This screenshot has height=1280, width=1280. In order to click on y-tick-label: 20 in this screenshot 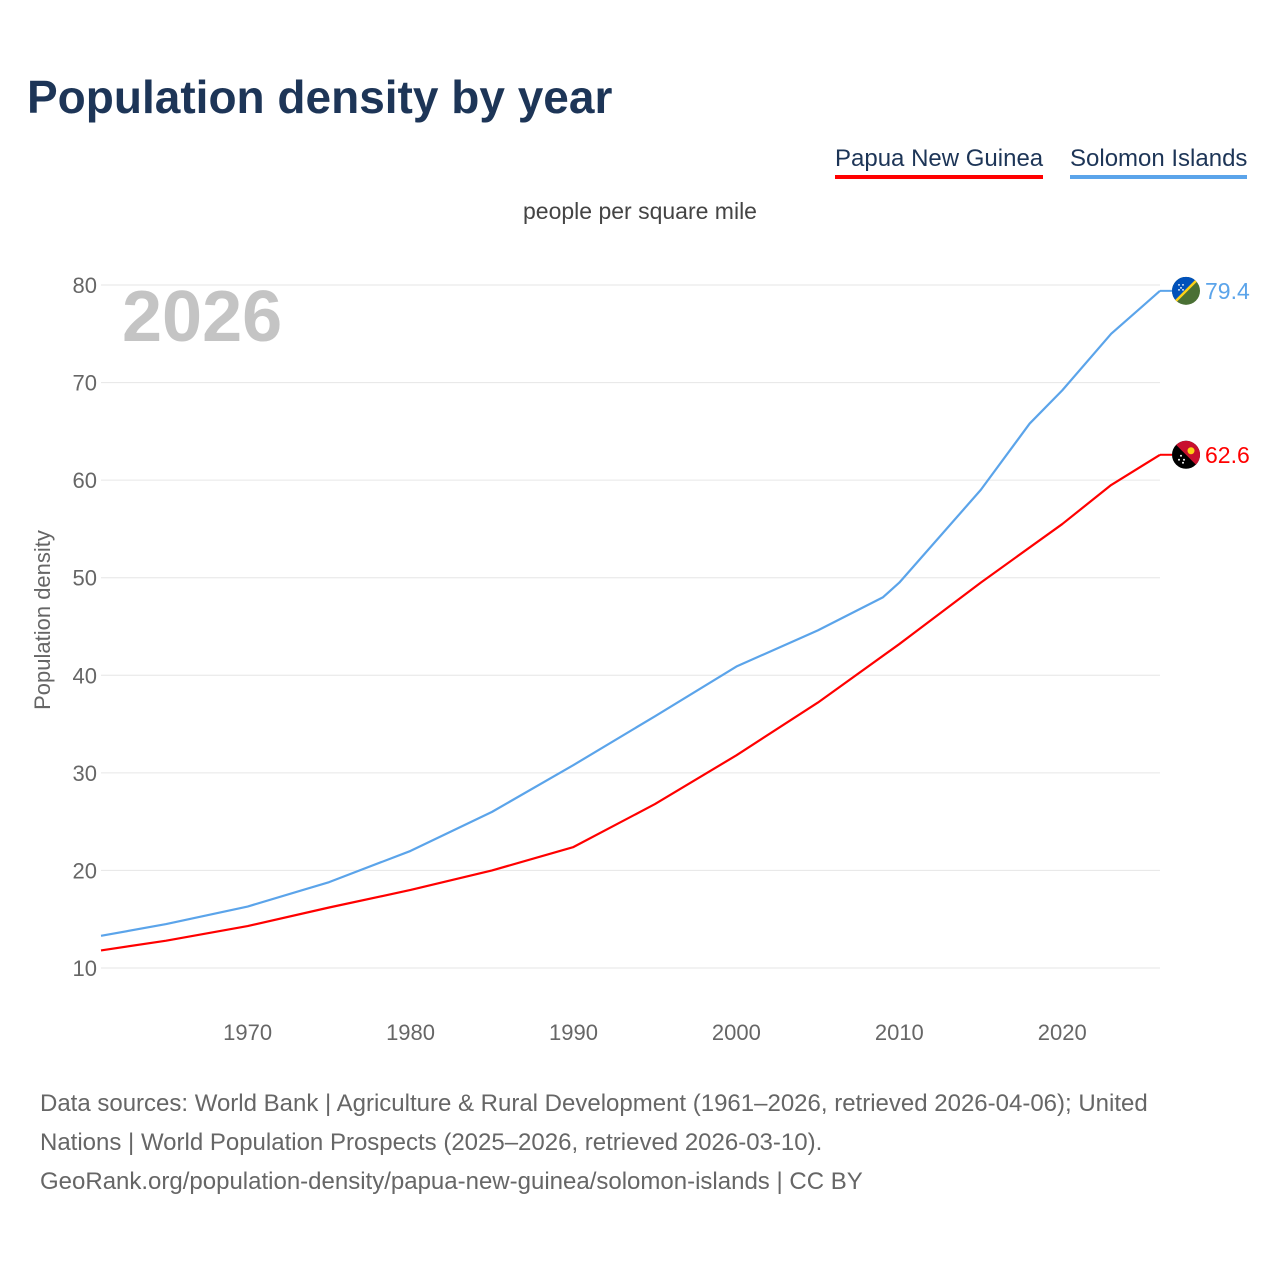, I will do `click(85, 870)`.